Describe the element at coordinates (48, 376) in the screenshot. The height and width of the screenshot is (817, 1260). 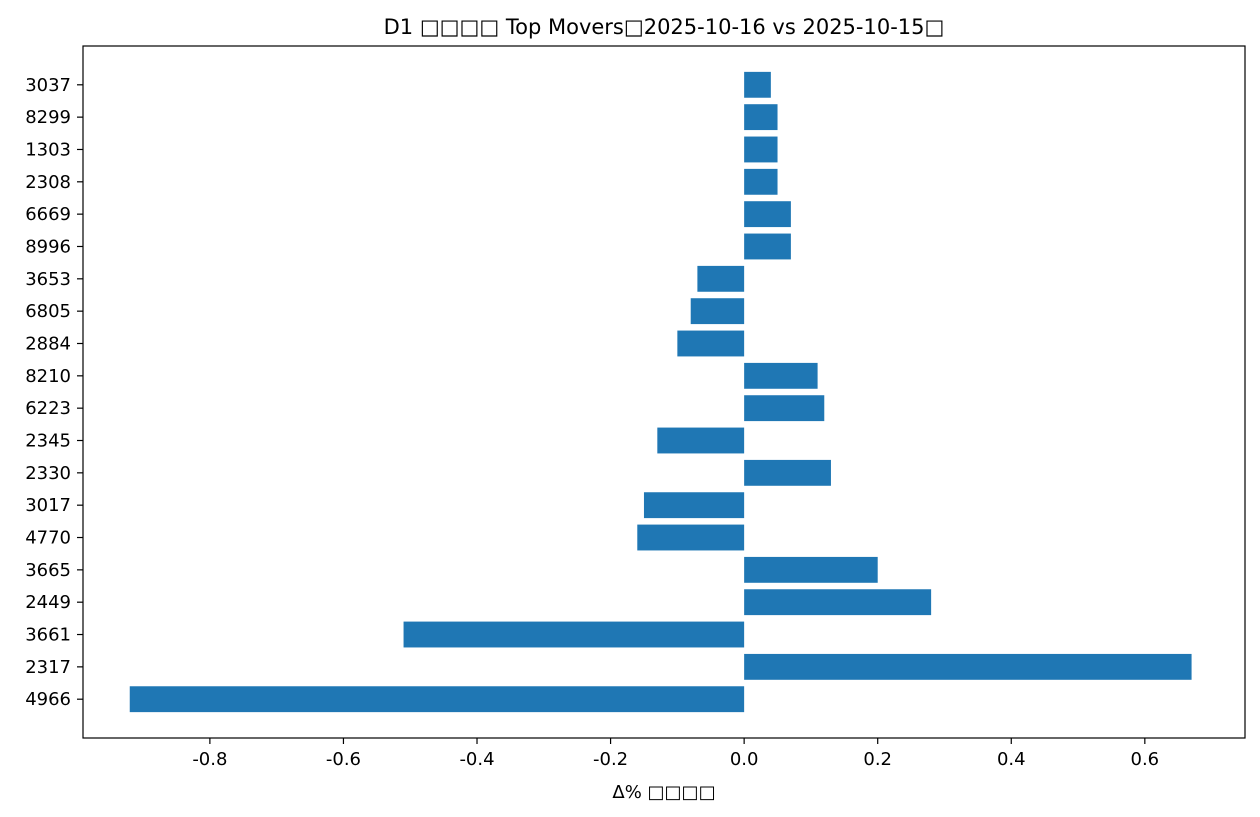
I see `y-tick-label: 8210` at that location.